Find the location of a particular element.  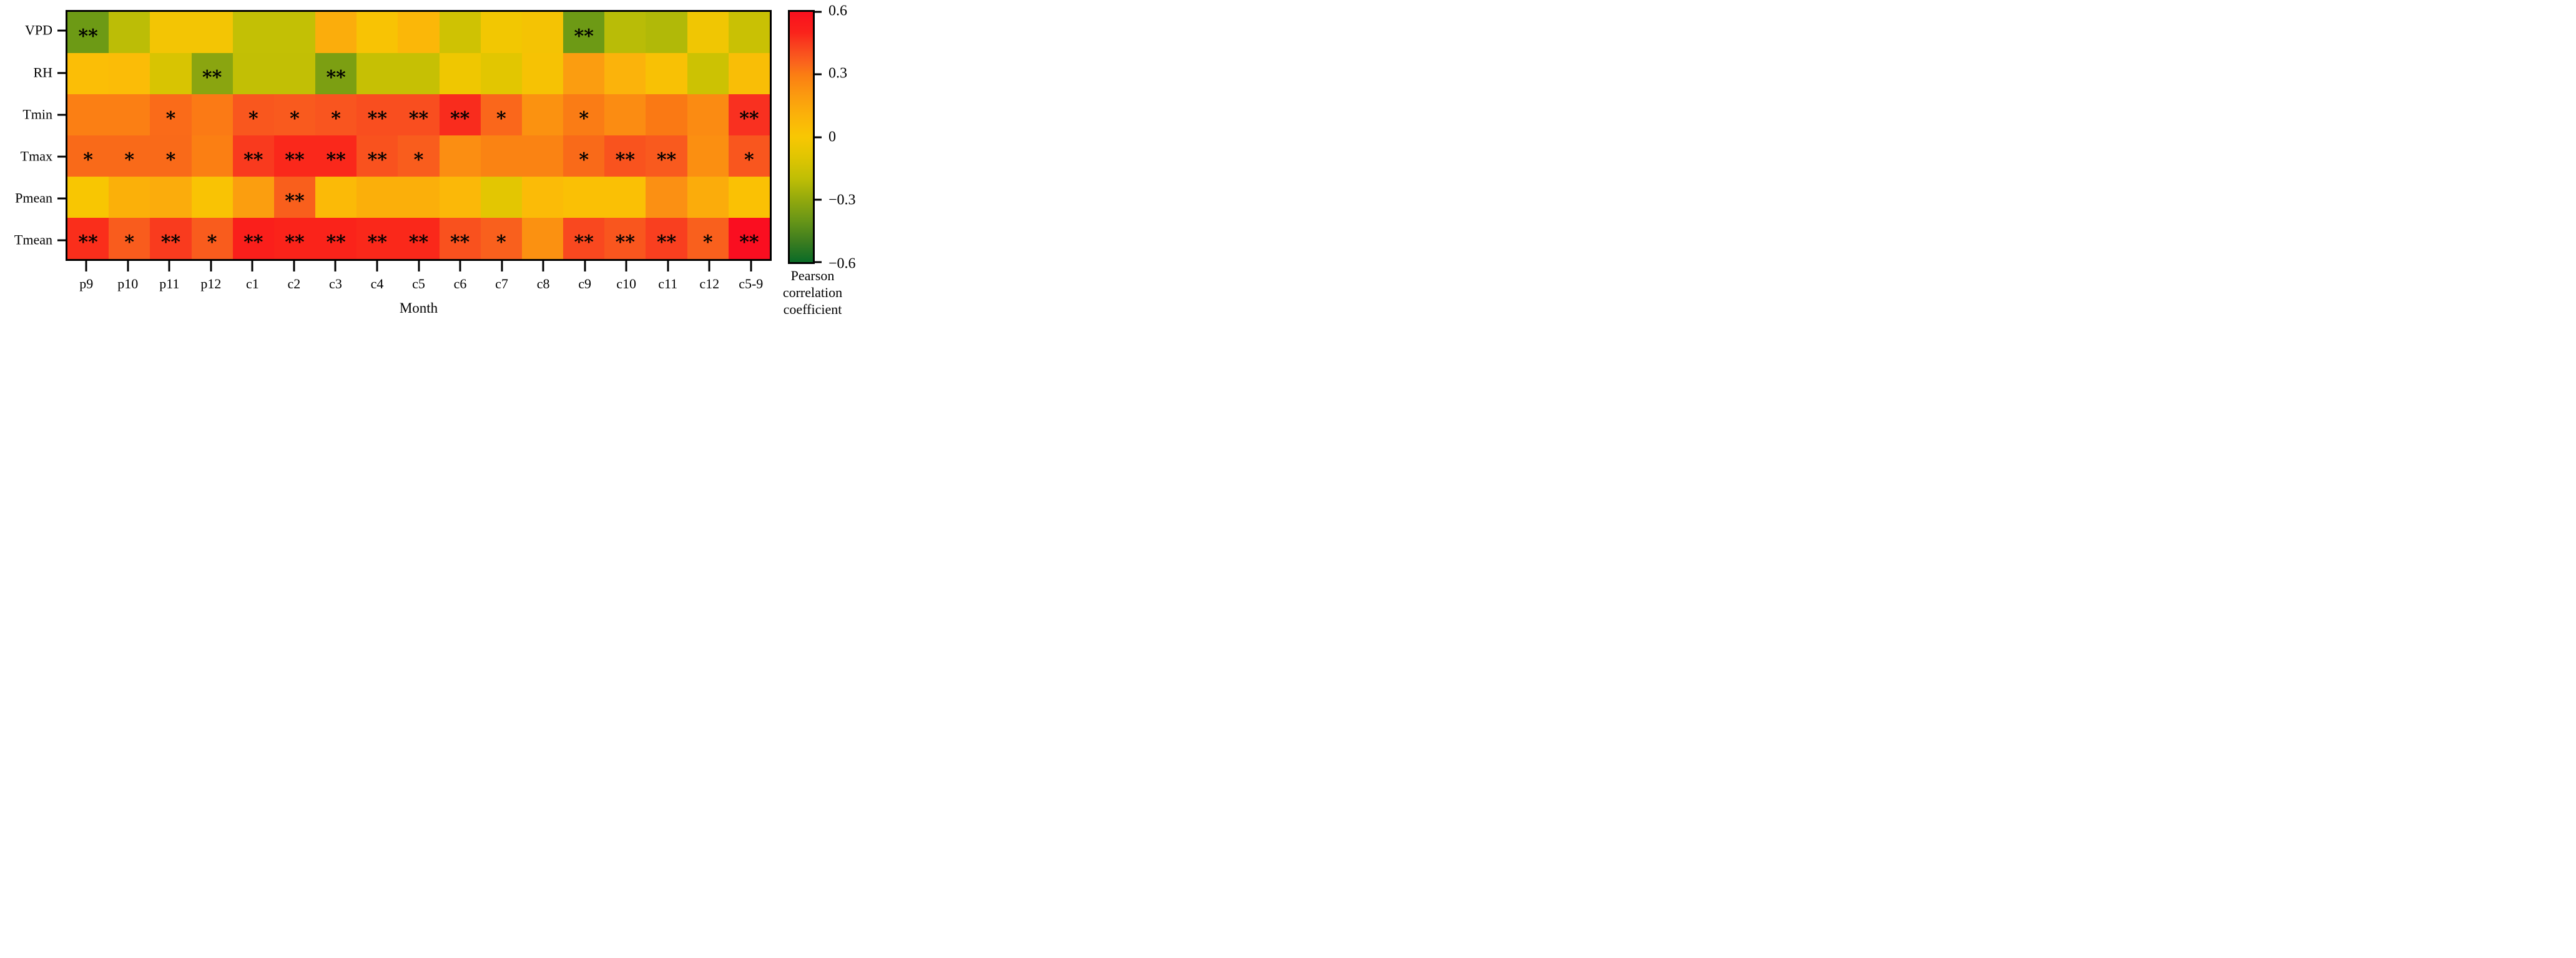

heatmap-cell-RH-c4 is located at coordinates (377, 73).